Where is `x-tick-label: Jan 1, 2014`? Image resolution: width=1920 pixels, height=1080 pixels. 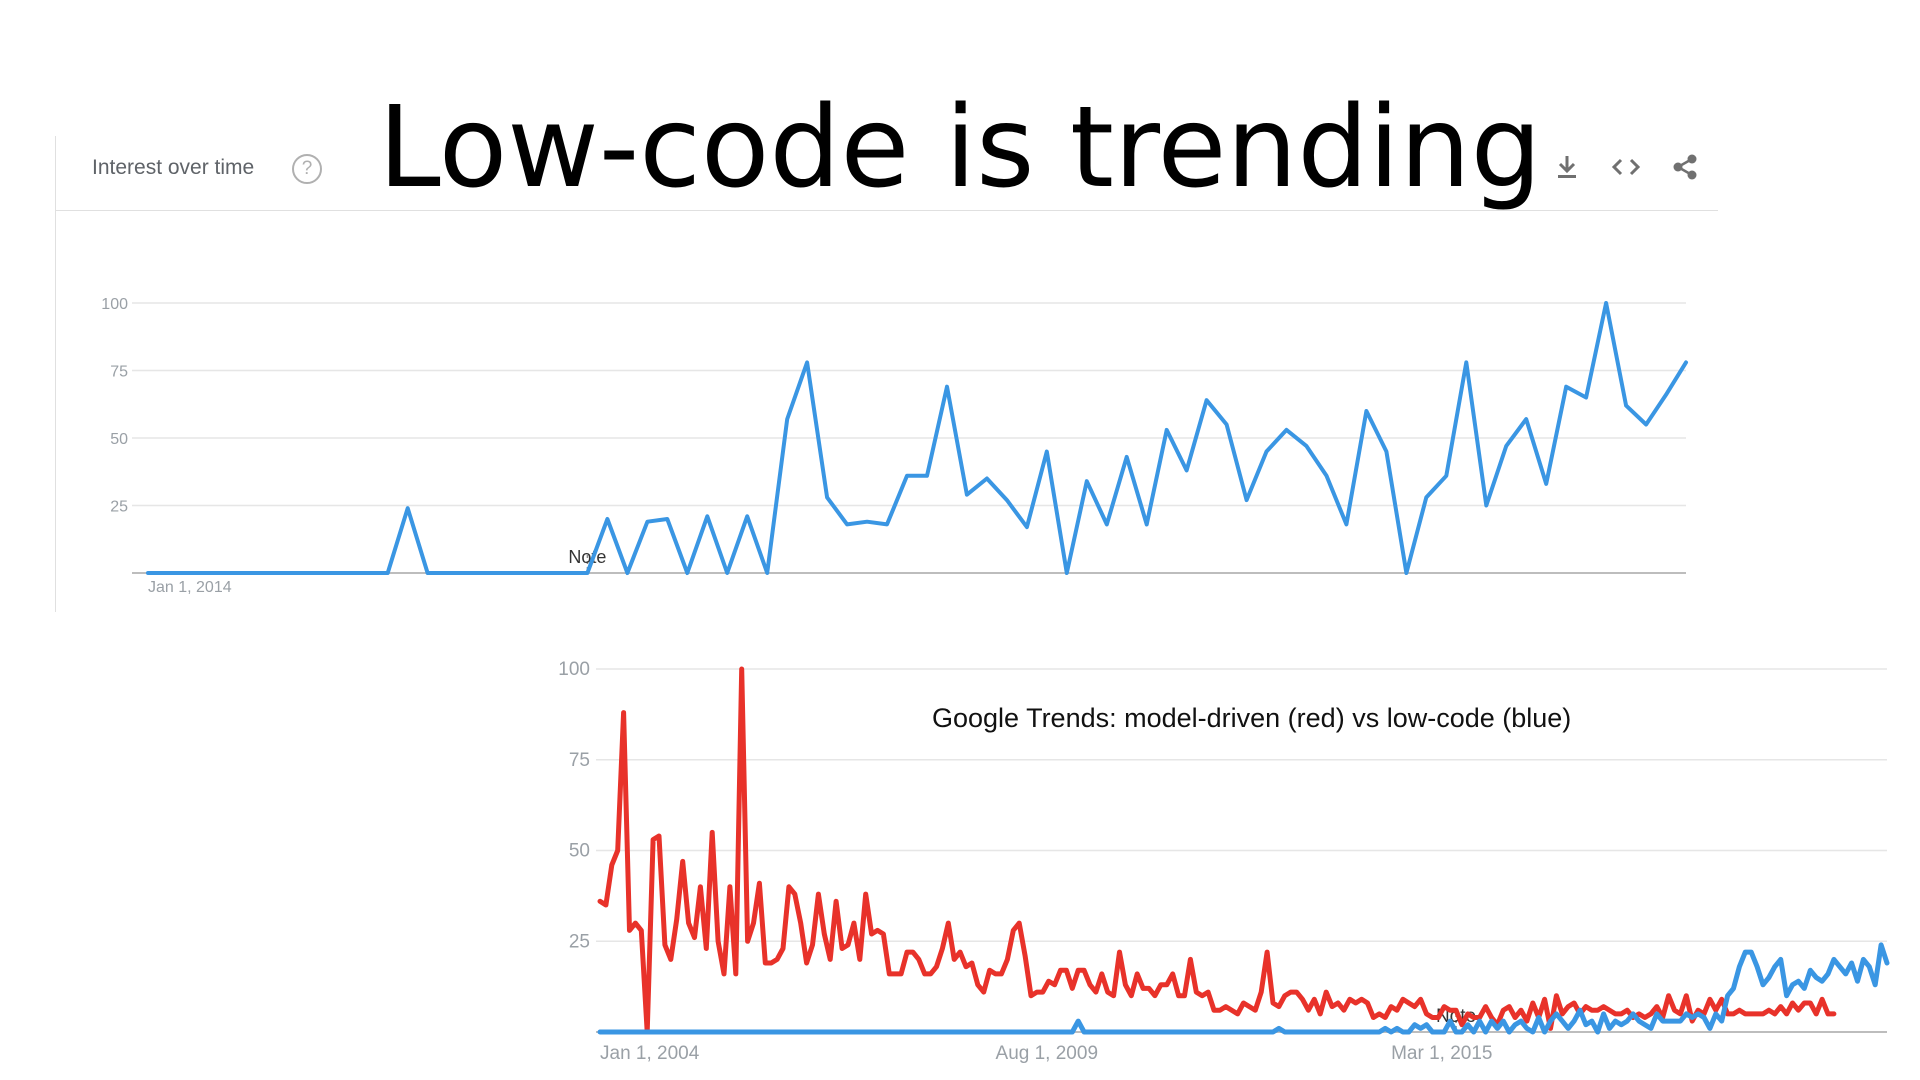 x-tick-label: Jan 1, 2014 is located at coordinates (190, 587).